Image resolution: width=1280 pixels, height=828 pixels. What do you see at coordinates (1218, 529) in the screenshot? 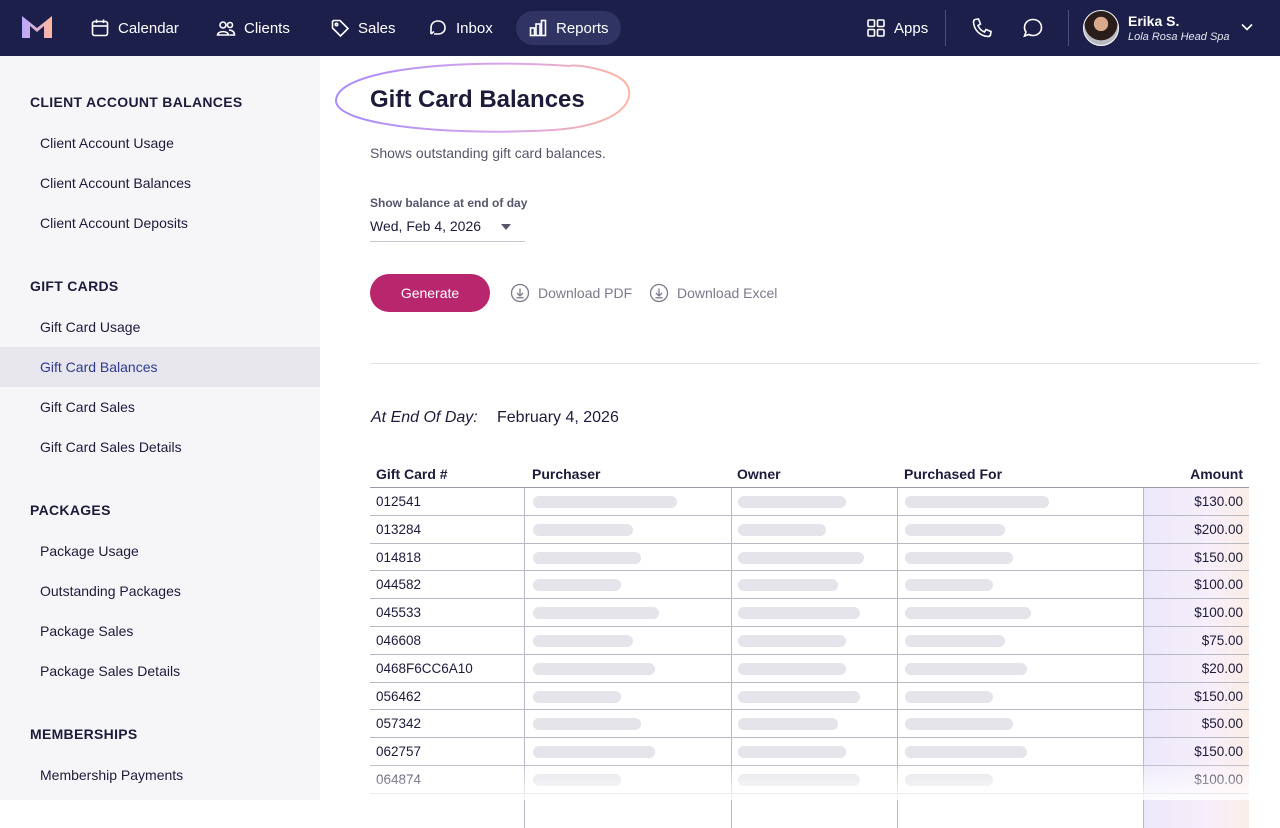
I see `amount-cell: $200.00` at bounding box center [1218, 529].